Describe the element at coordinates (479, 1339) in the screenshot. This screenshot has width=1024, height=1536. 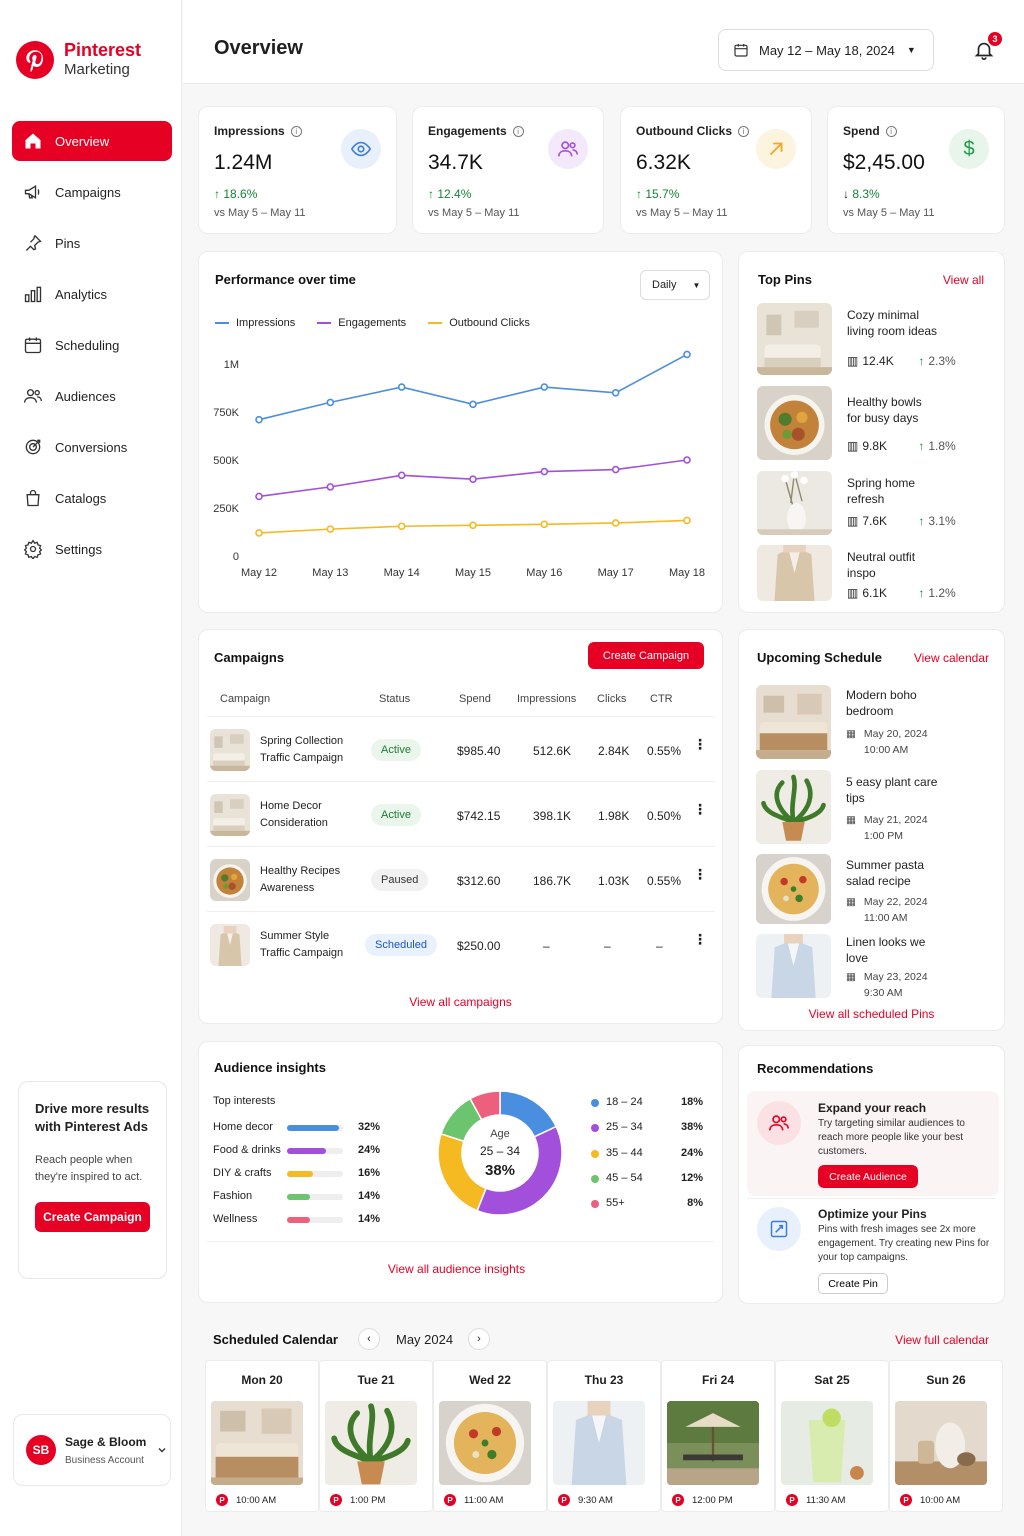
I see `calendar-next-button: ›` at that location.